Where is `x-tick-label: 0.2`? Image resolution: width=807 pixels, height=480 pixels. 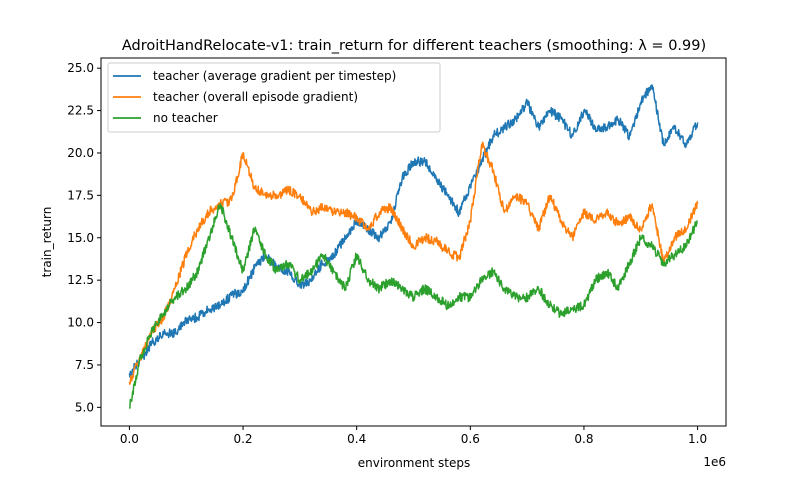 x-tick-label: 0.2 is located at coordinates (242, 439).